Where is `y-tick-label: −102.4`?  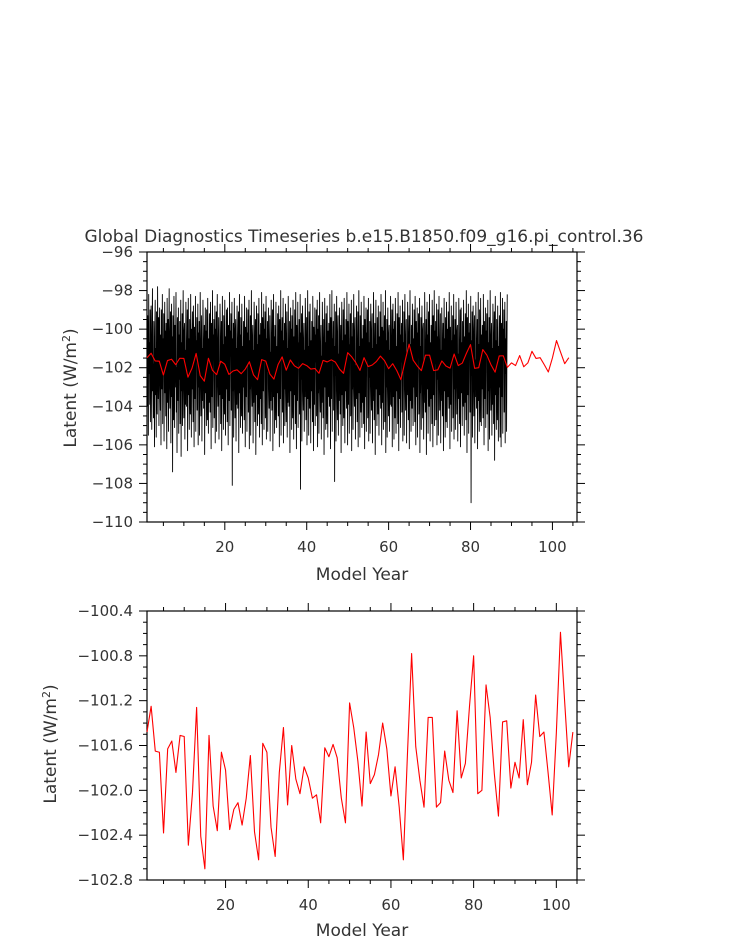 y-tick-label: −102.4 is located at coordinates (105, 835).